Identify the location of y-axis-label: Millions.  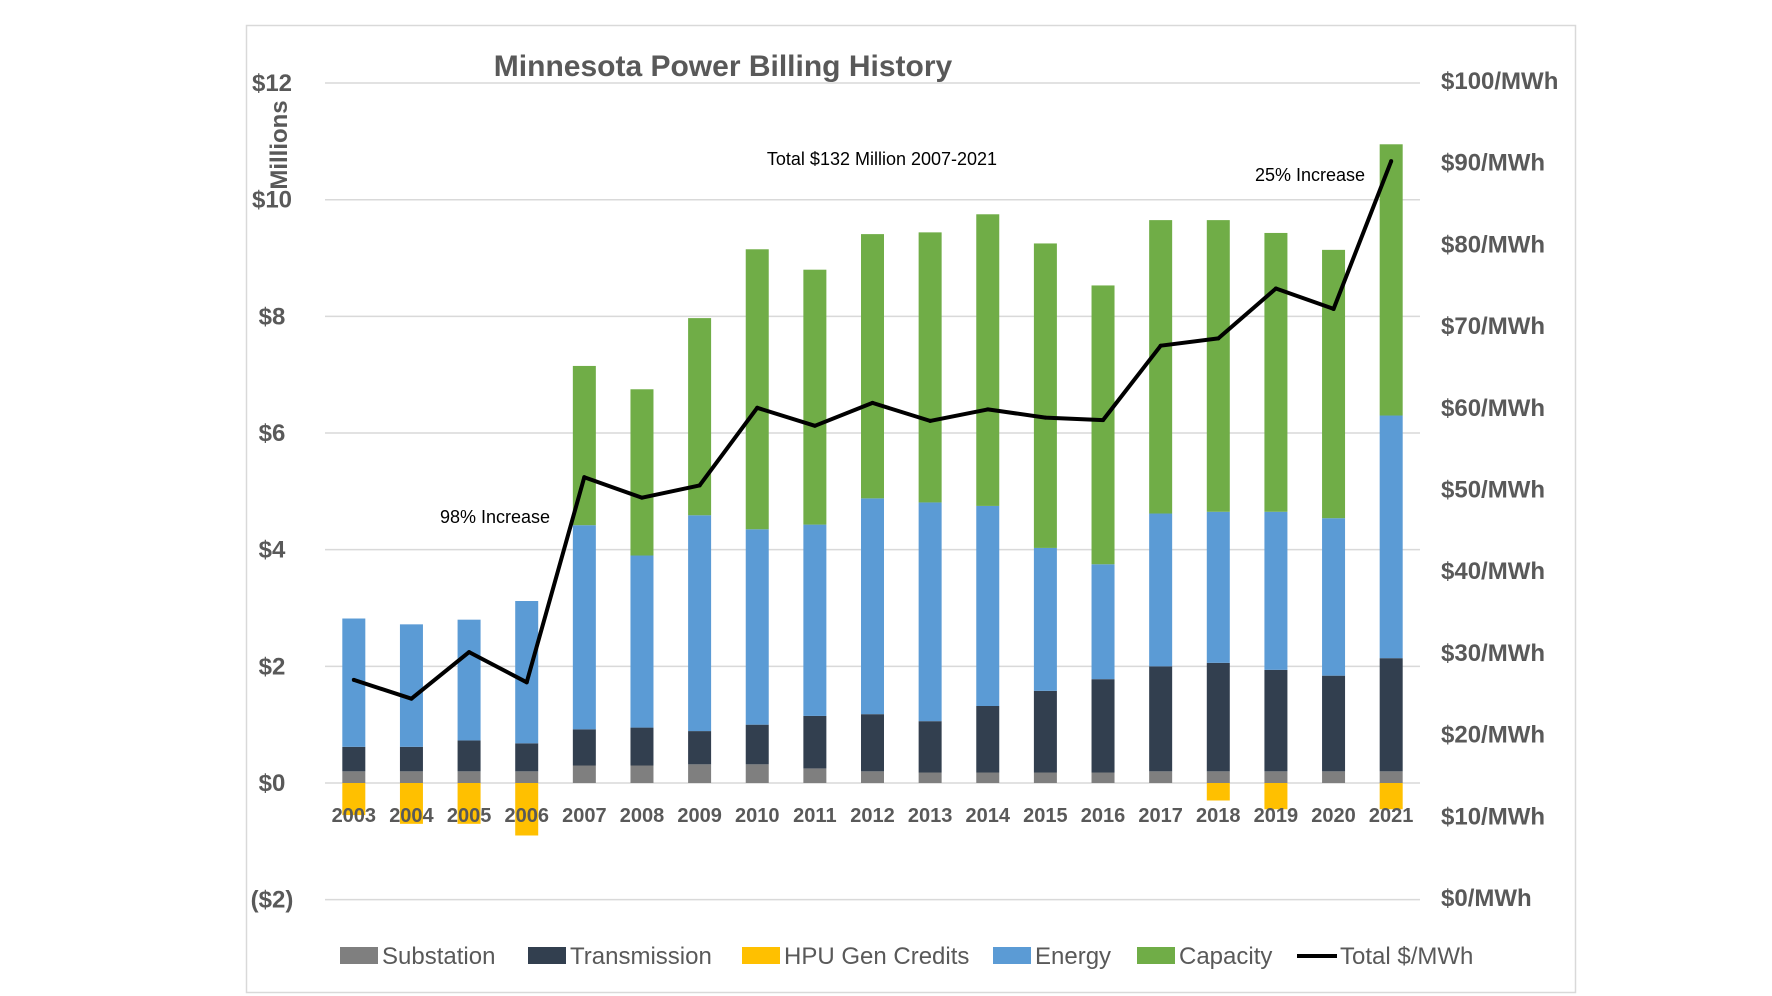
(279, 144).